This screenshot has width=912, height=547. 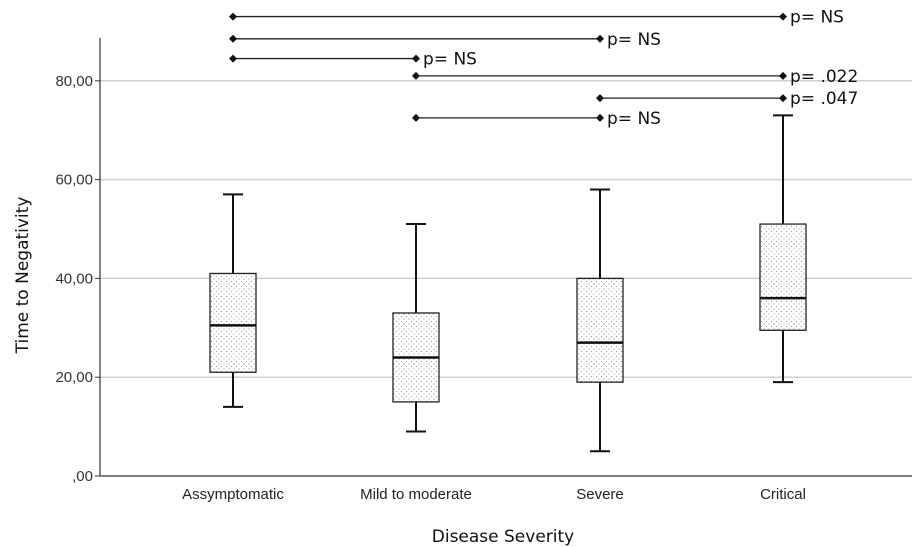 What do you see at coordinates (233, 494) in the screenshot?
I see `x-tick-label: Assymptomatic` at bounding box center [233, 494].